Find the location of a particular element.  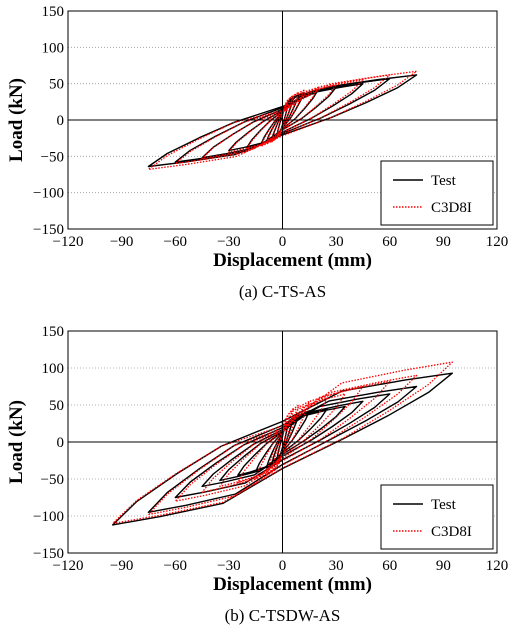

chart-a-x-tick-label: 0 is located at coordinates (283, 242).